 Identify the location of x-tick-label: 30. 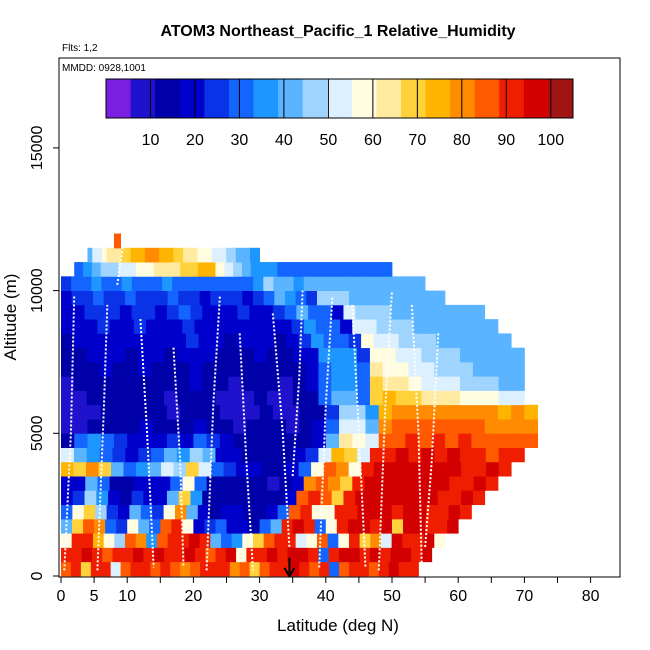
(260, 596).